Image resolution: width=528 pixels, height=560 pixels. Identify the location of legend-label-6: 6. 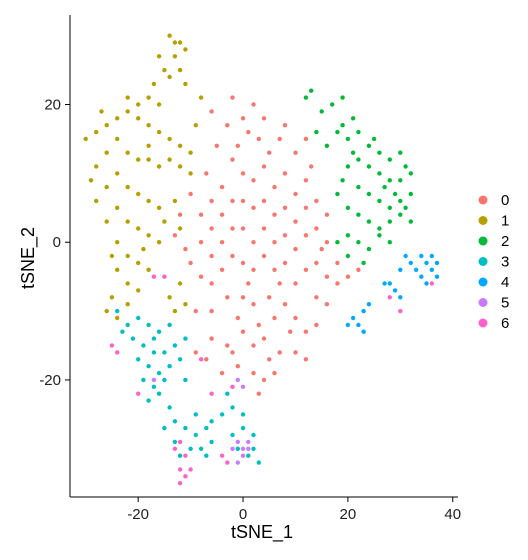
(505, 323).